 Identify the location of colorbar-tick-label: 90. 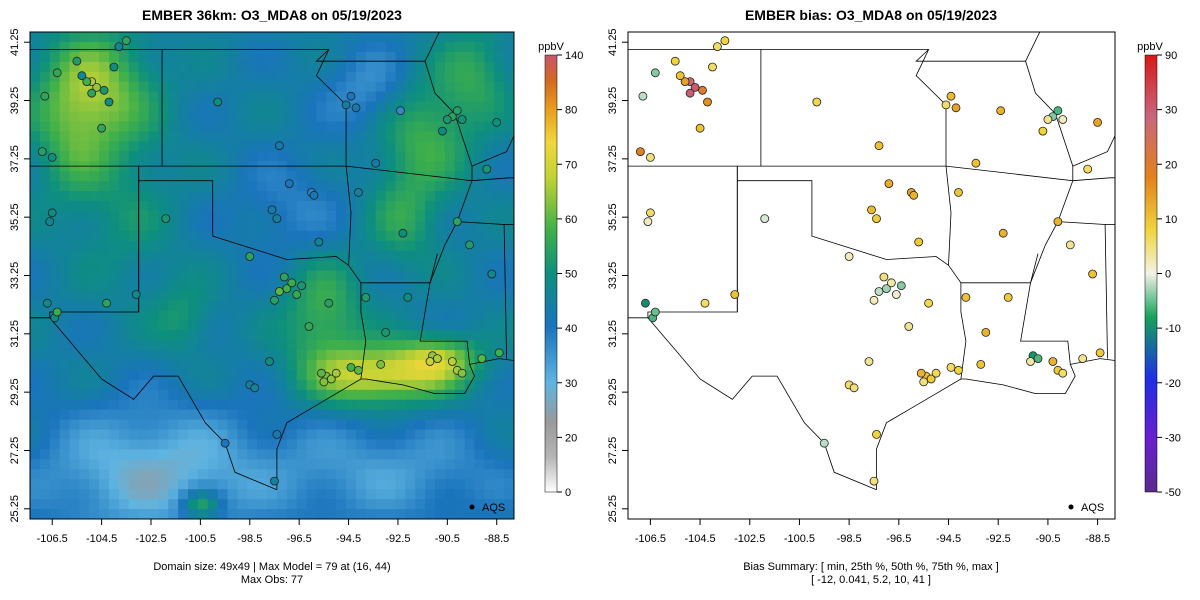
(1171, 56).